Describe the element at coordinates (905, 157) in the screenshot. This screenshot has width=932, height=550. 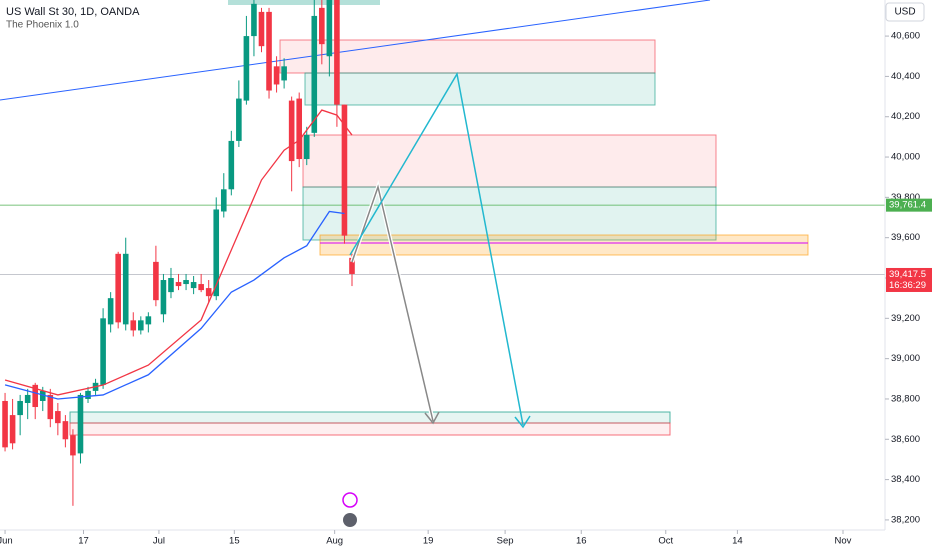
I see `y-tick-label: 40,000` at that location.